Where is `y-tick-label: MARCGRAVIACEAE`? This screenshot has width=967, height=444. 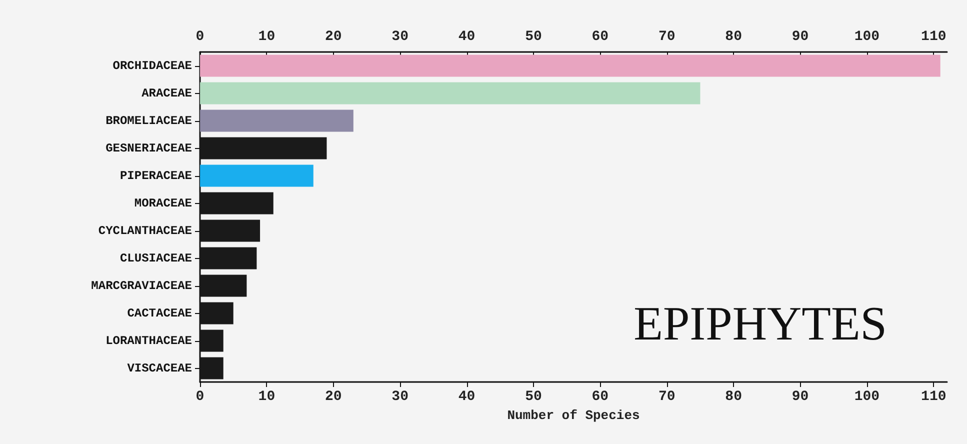
y-tick-label: MARCGRAVIACEAE is located at coordinates (141, 285).